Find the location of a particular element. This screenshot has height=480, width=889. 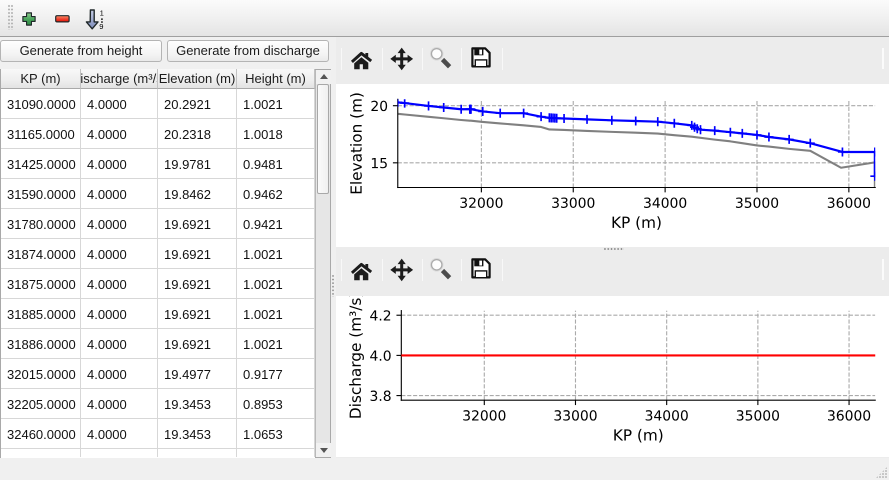

svg-text: 1 is located at coordinates (102, 12).